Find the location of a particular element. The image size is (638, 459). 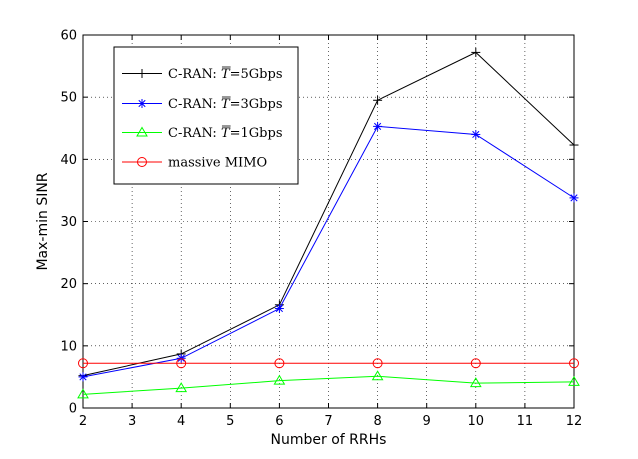

legend-label: C-RAN: T=1Gbps is located at coordinates (225, 133).